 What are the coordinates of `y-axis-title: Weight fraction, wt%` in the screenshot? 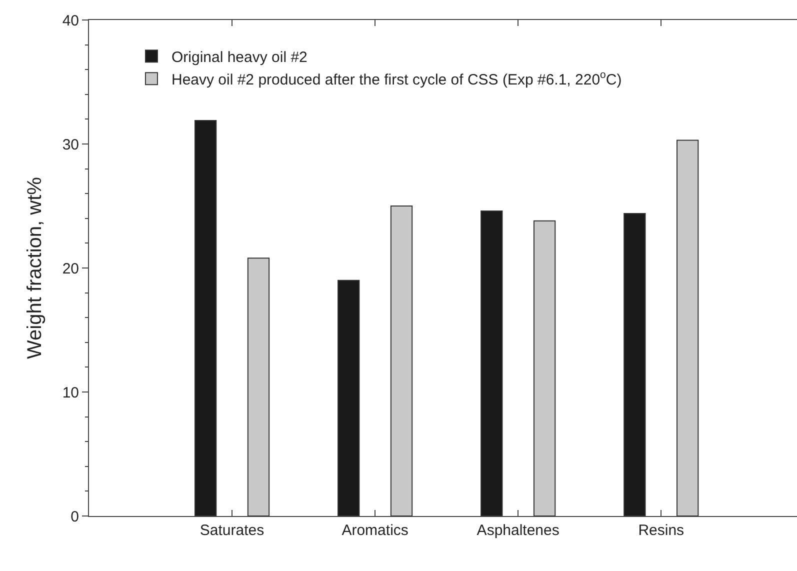 It's located at (35, 267).